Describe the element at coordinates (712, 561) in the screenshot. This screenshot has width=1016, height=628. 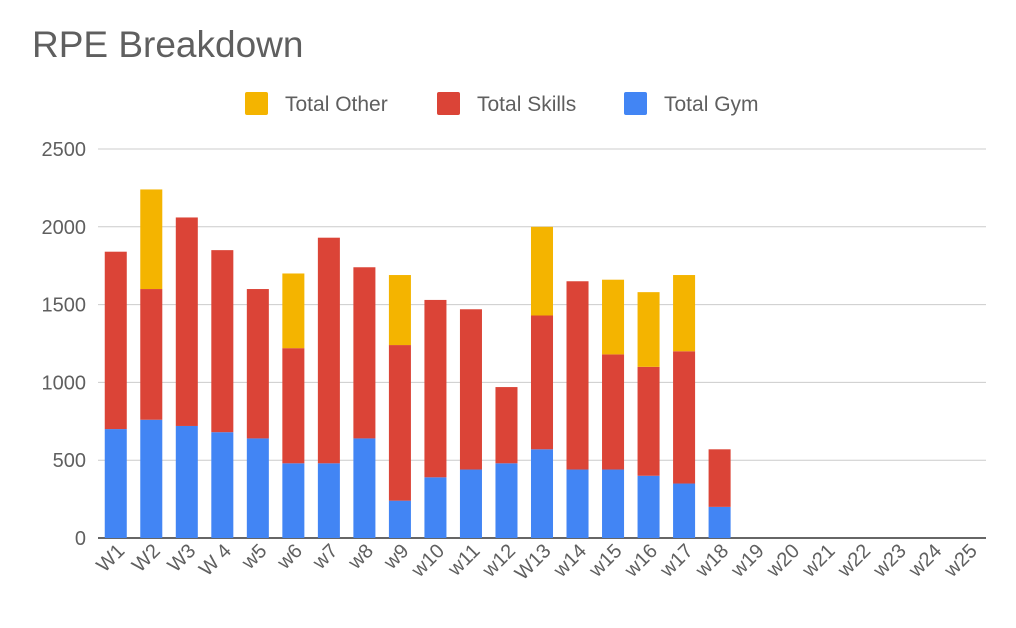
I see `x-tick-label: w18` at that location.